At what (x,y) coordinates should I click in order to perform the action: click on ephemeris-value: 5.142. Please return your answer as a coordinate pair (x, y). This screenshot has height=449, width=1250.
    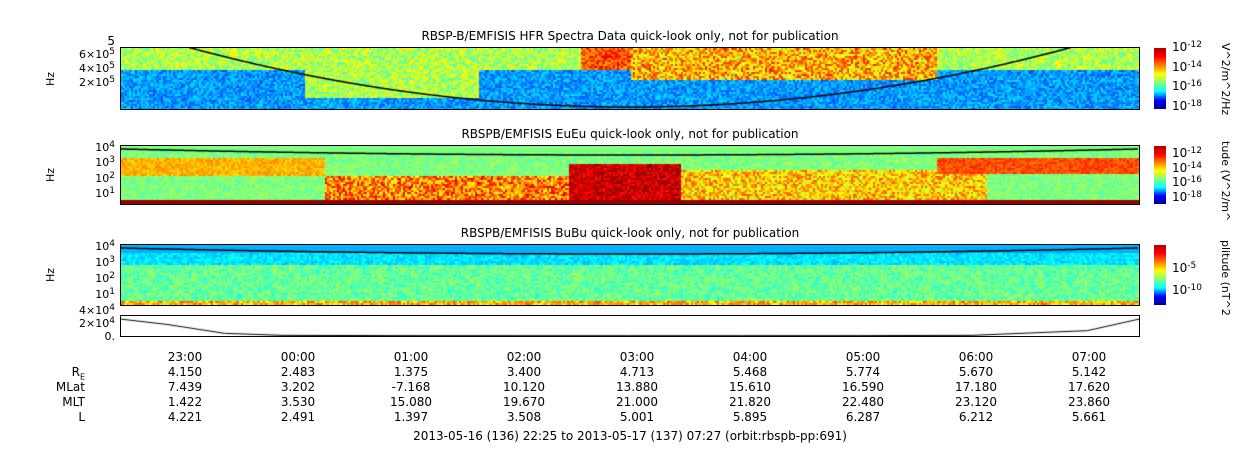
    Looking at the image, I should click on (1089, 372).